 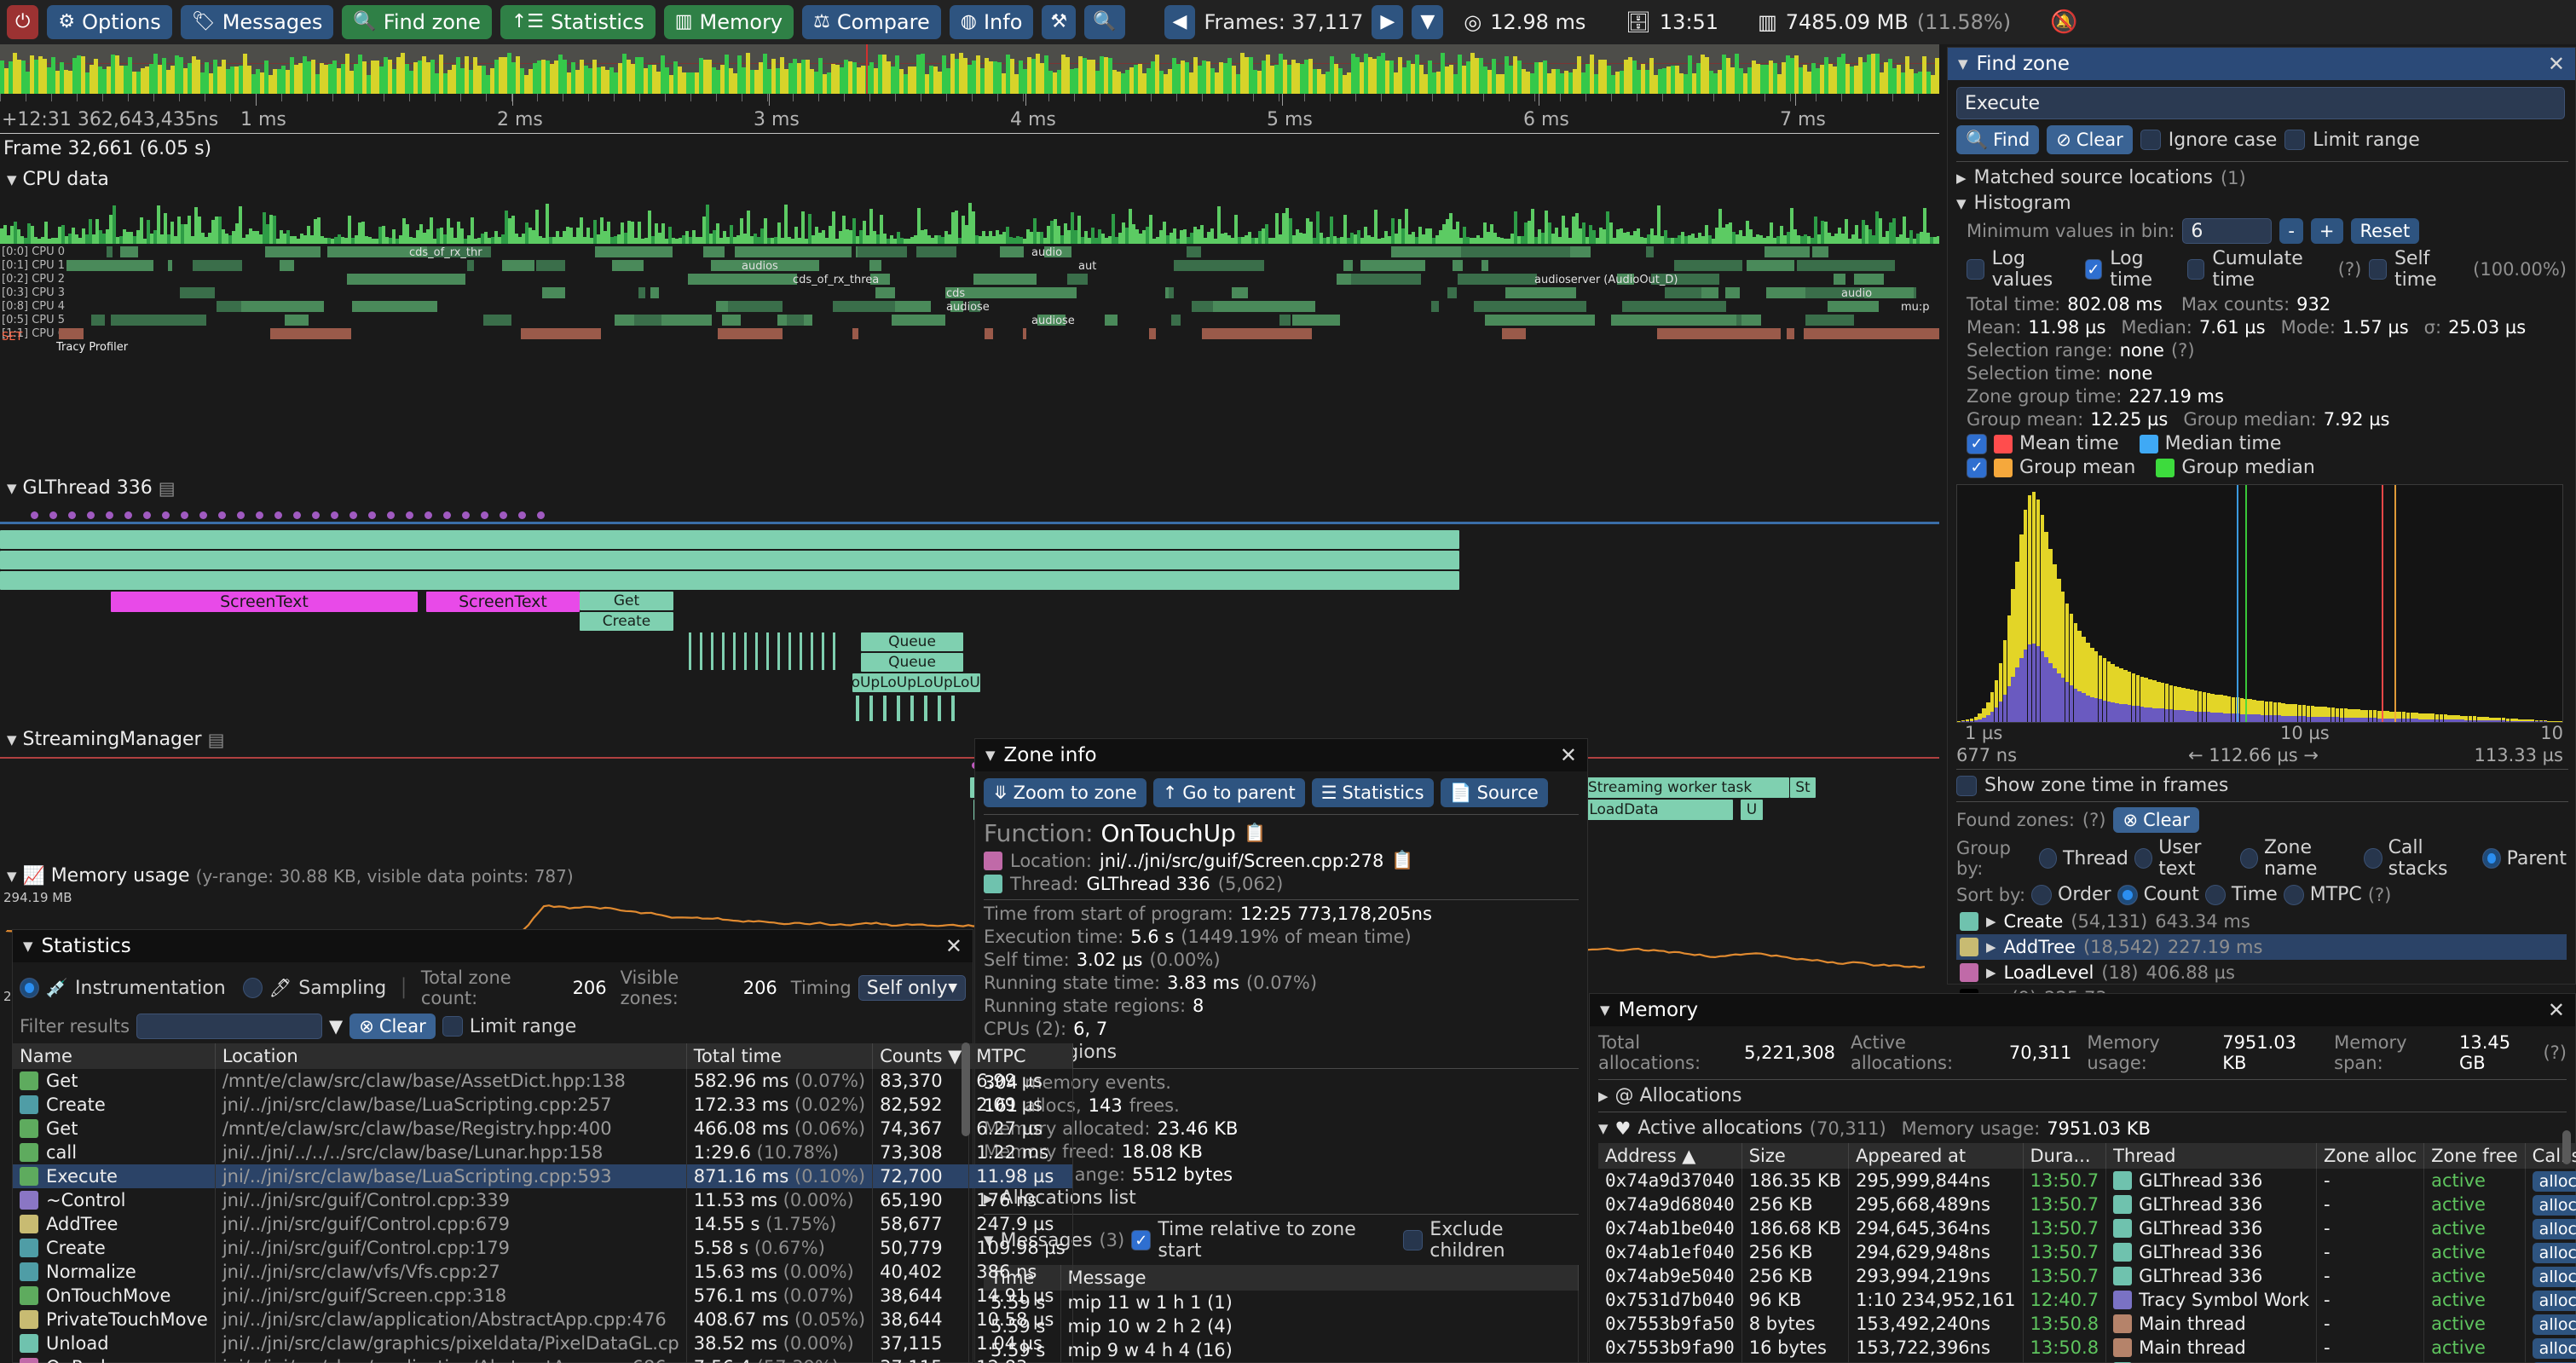 What do you see at coordinates (2260, 103) in the screenshot?
I see `find-zone-query-input: Execute` at bounding box center [2260, 103].